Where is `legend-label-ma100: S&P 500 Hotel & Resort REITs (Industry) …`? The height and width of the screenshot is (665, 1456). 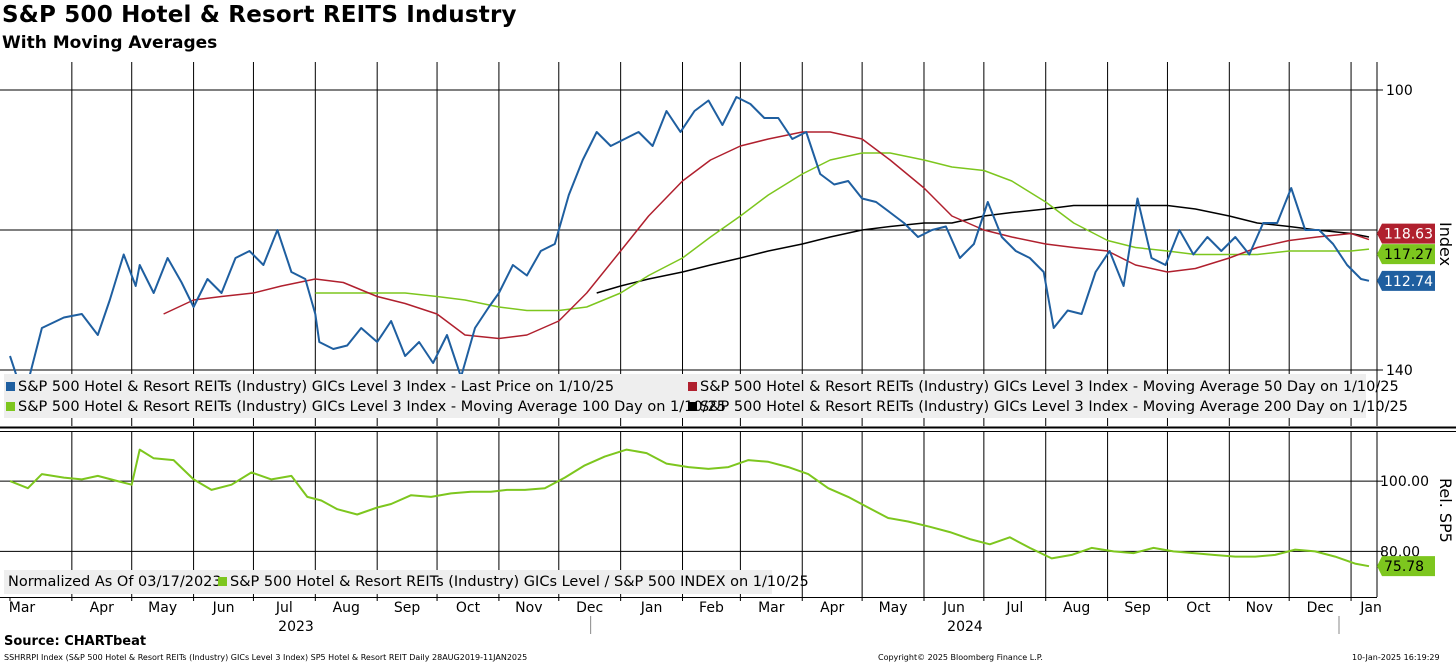 legend-label-ma100: S&P 500 Hotel & Resort REITs (Industry) … is located at coordinates (372, 407).